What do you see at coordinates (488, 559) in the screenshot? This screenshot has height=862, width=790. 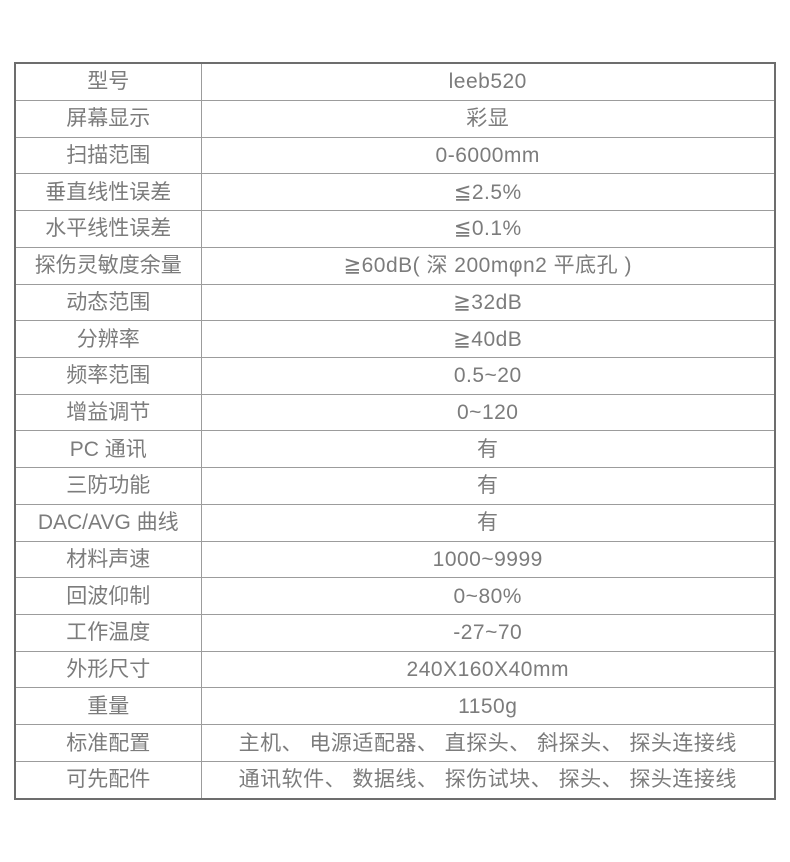 I see `spec-value: 1000~9999` at bounding box center [488, 559].